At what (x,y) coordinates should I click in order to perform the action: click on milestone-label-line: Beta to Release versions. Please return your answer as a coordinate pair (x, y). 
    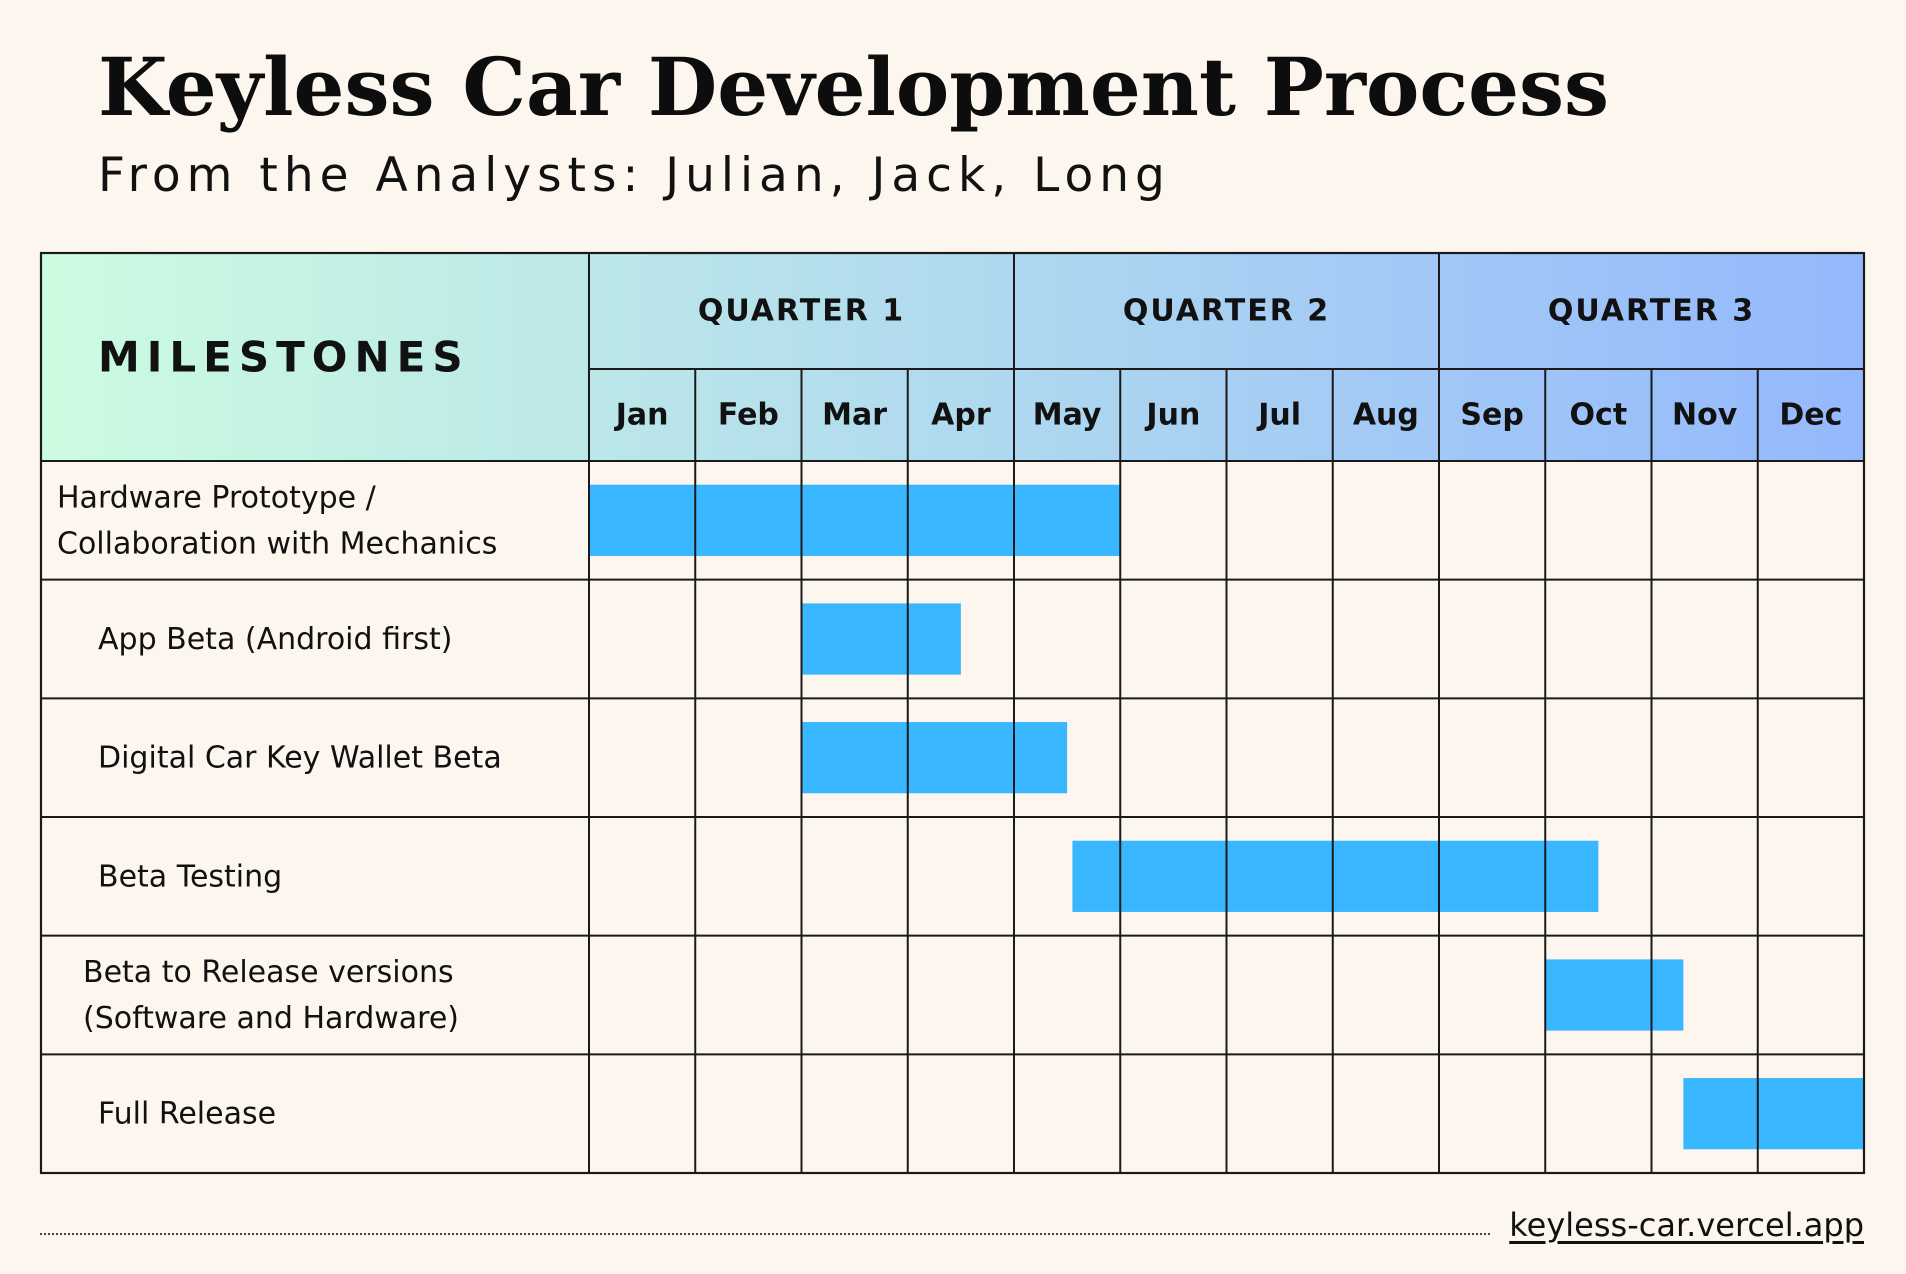
    Looking at the image, I should click on (268, 972).